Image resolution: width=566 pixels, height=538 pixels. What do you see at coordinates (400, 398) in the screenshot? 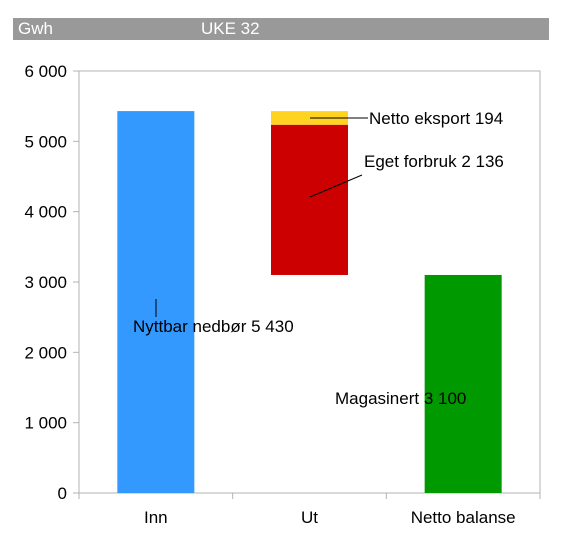
I see `label-magasinert: Magasinert 3 100` at bounding box center [400, 398].